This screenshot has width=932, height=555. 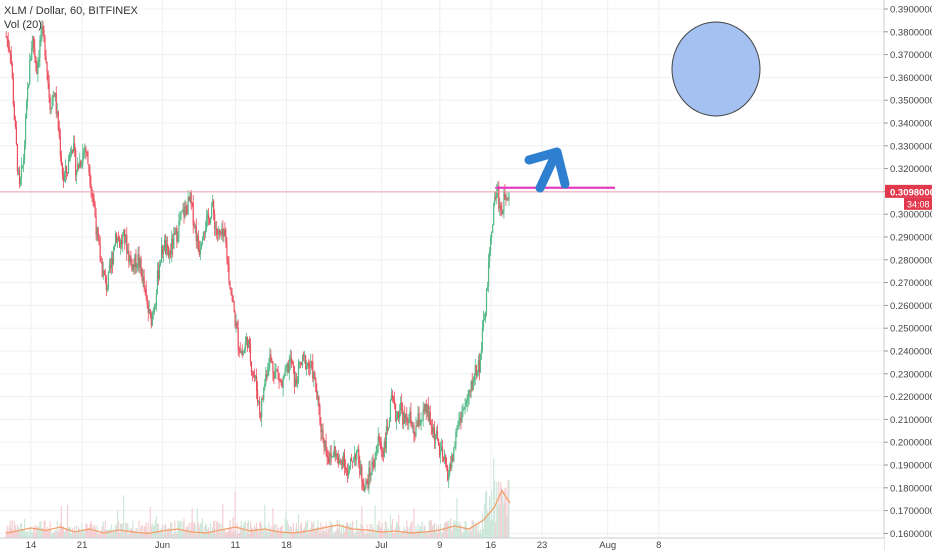 I want to click on time-tick-label: 21, so click(x=82, y=545).